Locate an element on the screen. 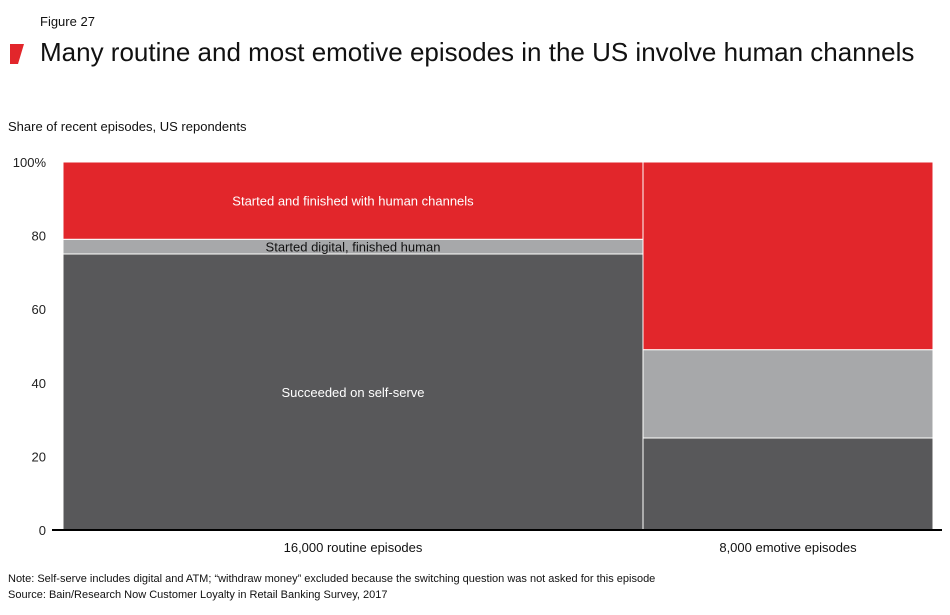 This screenshot has height=615, width=950. chart-subtitle: Share of recent episodes, US repondents is located at coordinates (127, 126).